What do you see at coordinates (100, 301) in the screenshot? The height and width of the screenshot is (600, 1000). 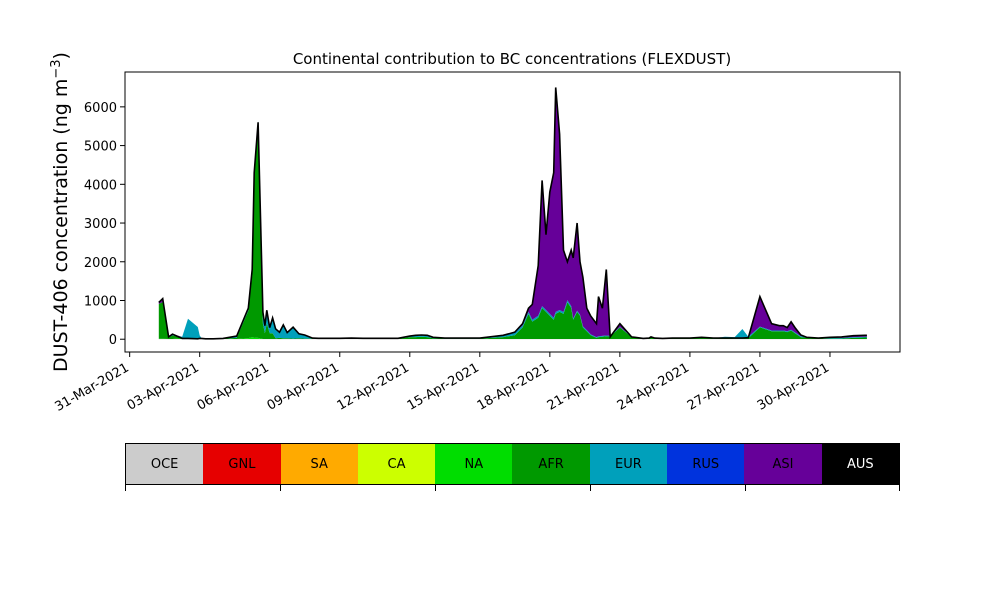 I see `y-tick-label: 1000` at bounding box center [100, 301].